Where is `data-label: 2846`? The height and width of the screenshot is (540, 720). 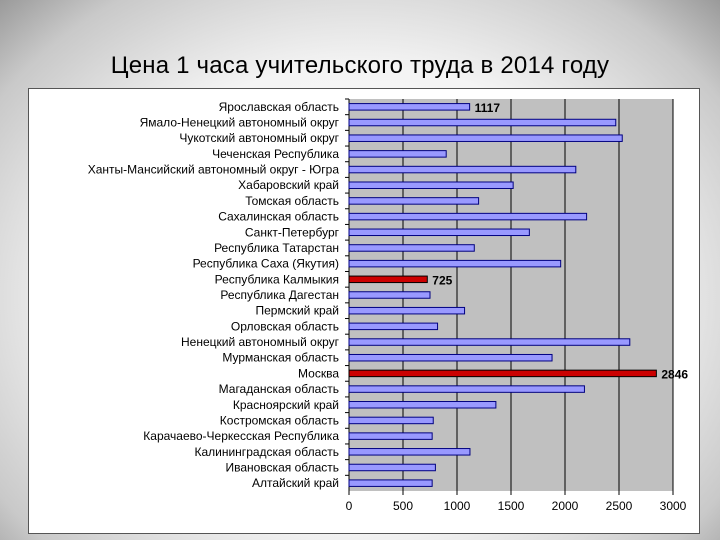
data-label: 2846 is located at coordinates (674, 374).